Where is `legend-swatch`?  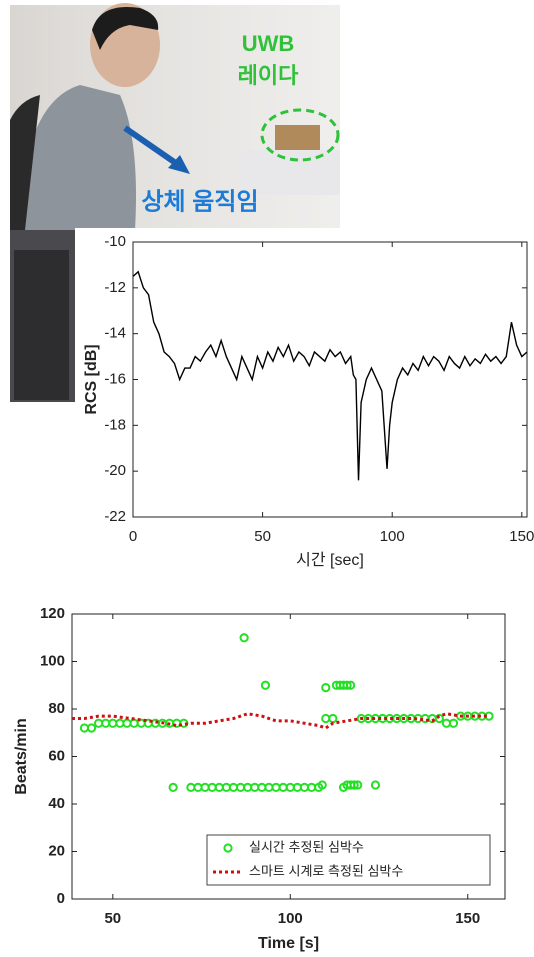
legend-swatch is located at coordinates (228, 848).